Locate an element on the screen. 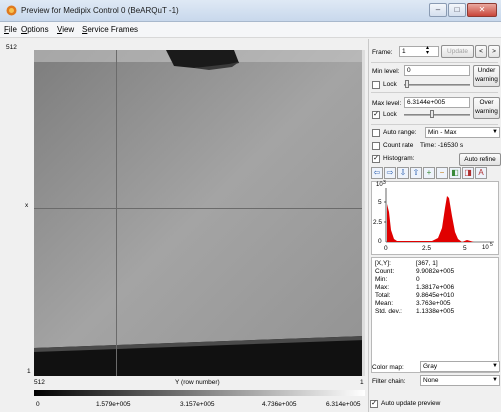 This screenshot has width=501, height=412. histogram-toolbar: ⇦ ⇨ ⇩ ⇧ + − ◧ ◨ A is located at coordinates (429, 173).